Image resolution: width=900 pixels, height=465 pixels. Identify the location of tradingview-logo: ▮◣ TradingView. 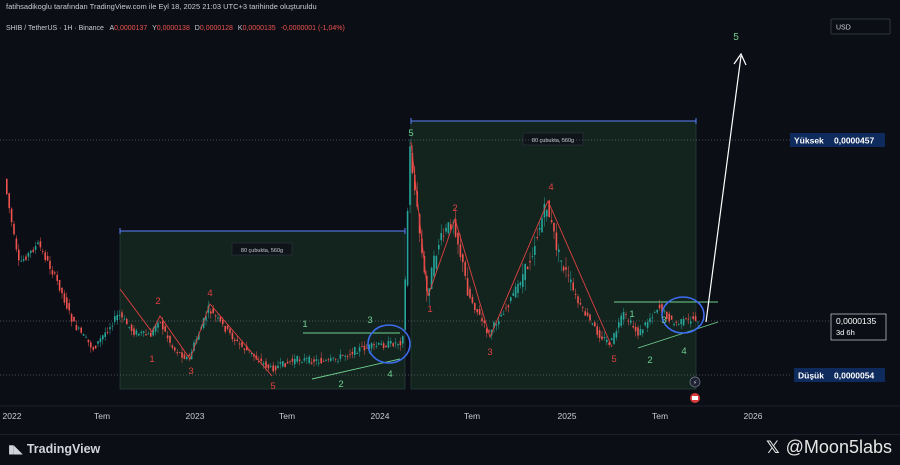
(54, 449).